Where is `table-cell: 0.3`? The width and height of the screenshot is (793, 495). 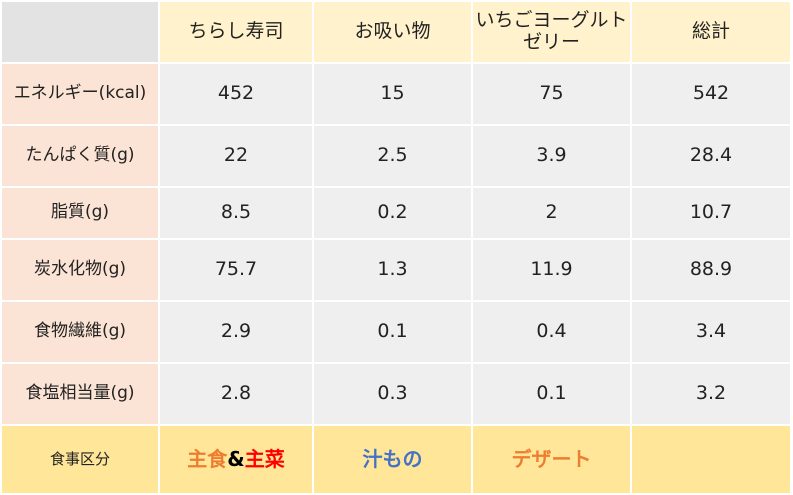
table-cell: 0.3 is located at coordinates (392, 394).